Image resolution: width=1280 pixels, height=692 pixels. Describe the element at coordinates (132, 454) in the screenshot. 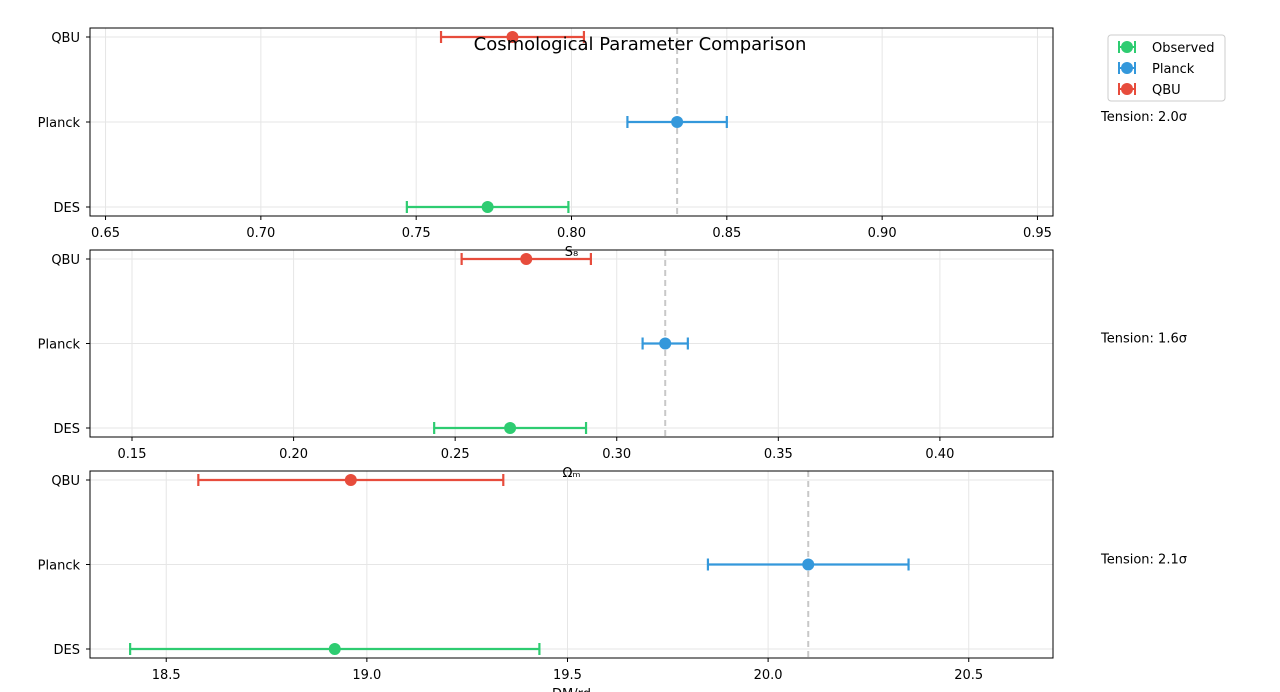

I see `x-tick-label: 0.15` at that location.